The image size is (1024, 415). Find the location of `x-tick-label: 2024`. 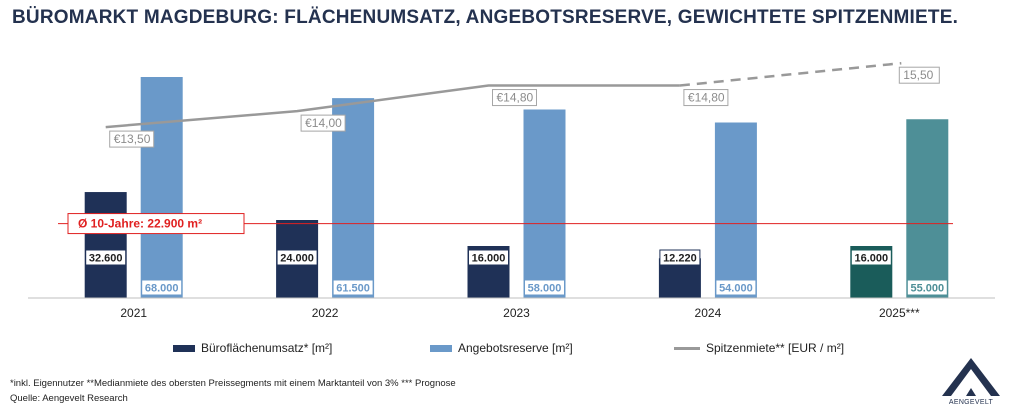

x-tick-label: 2024 is located at coordinates (708, 313).